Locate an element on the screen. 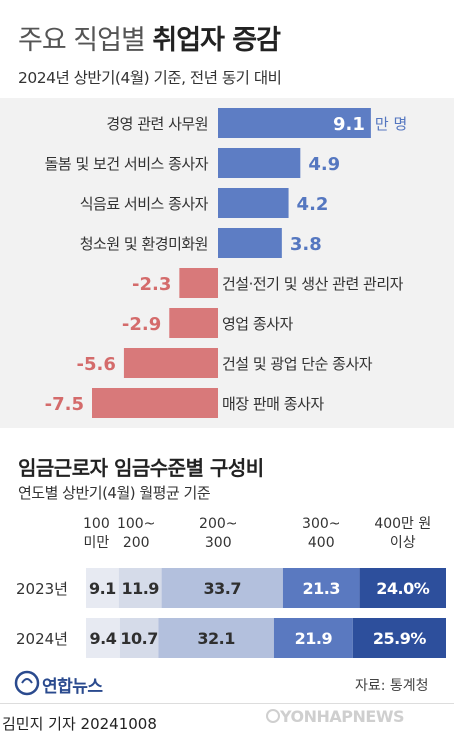 This screenshot has height=750, width=454. value-label-5: -2.9 is located at coordinates (141, 324).